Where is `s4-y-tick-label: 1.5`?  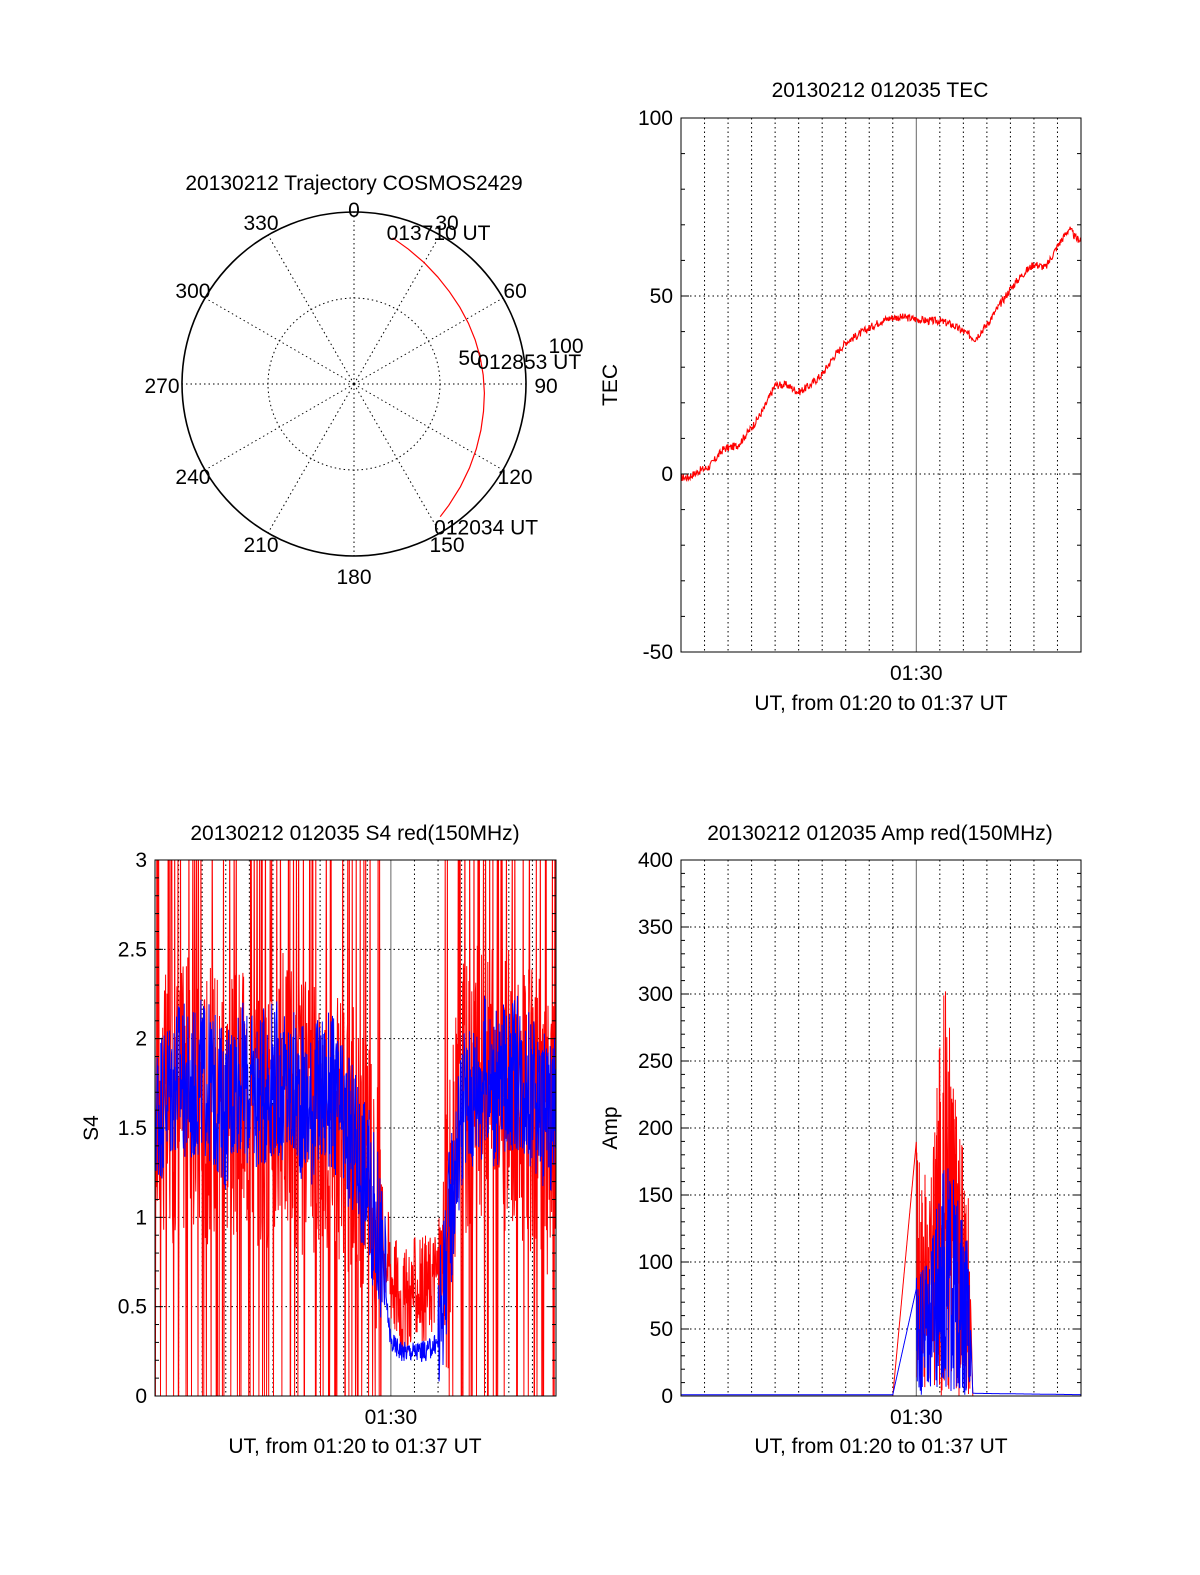 s4-y-tick-label: 1.5 is located at coordinates (132, 1128).